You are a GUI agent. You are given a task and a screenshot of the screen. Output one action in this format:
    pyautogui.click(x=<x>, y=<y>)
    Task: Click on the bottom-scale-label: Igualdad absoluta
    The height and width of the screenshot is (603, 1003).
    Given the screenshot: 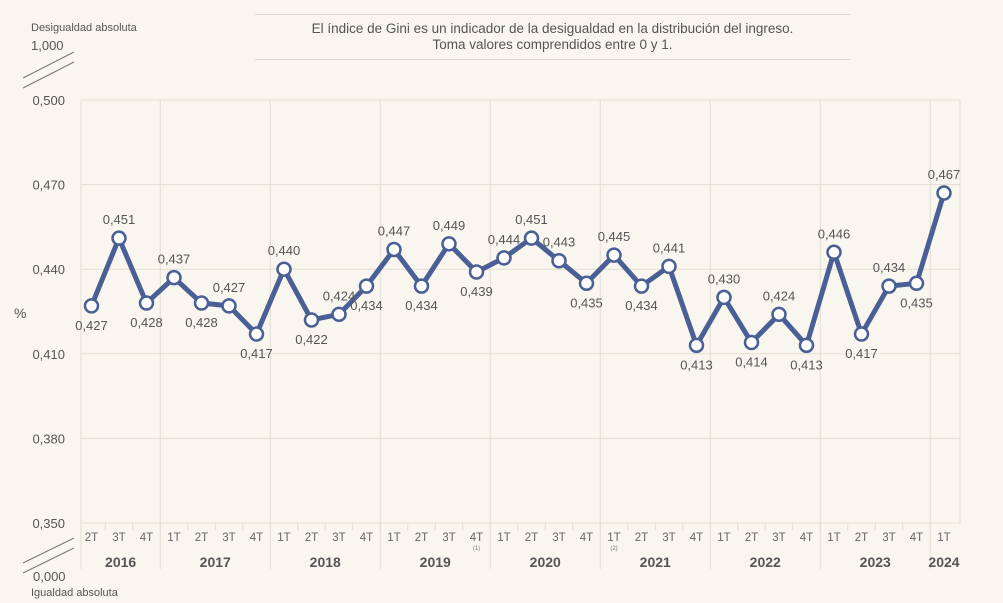 What is the action you would take?
    pyautogui.click(x=74, y=593)
    